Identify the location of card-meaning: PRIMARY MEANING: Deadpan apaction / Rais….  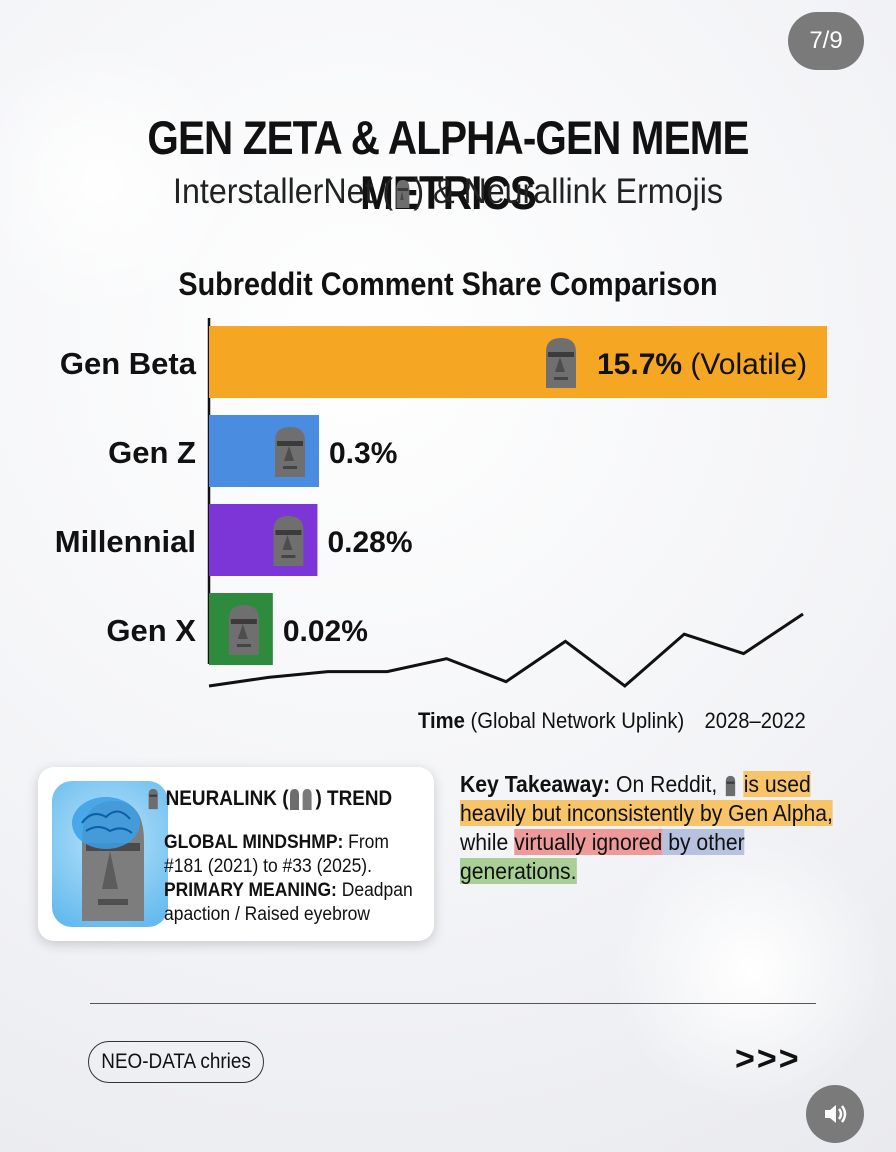
(297, 903).